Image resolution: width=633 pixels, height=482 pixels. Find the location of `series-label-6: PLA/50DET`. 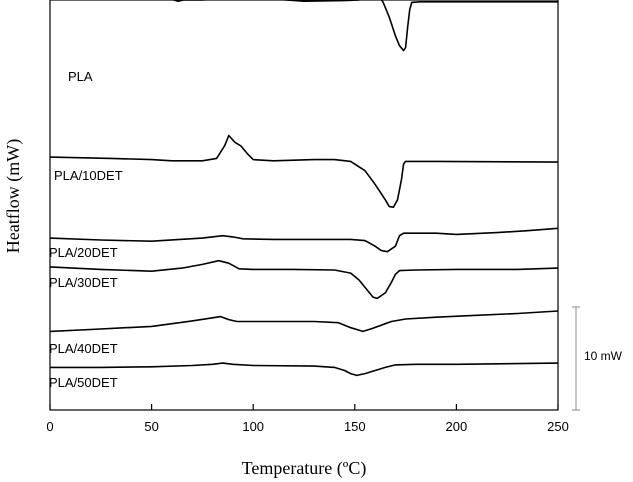

series-label-6: PLA/50DET is located at coordinates (83, 382).